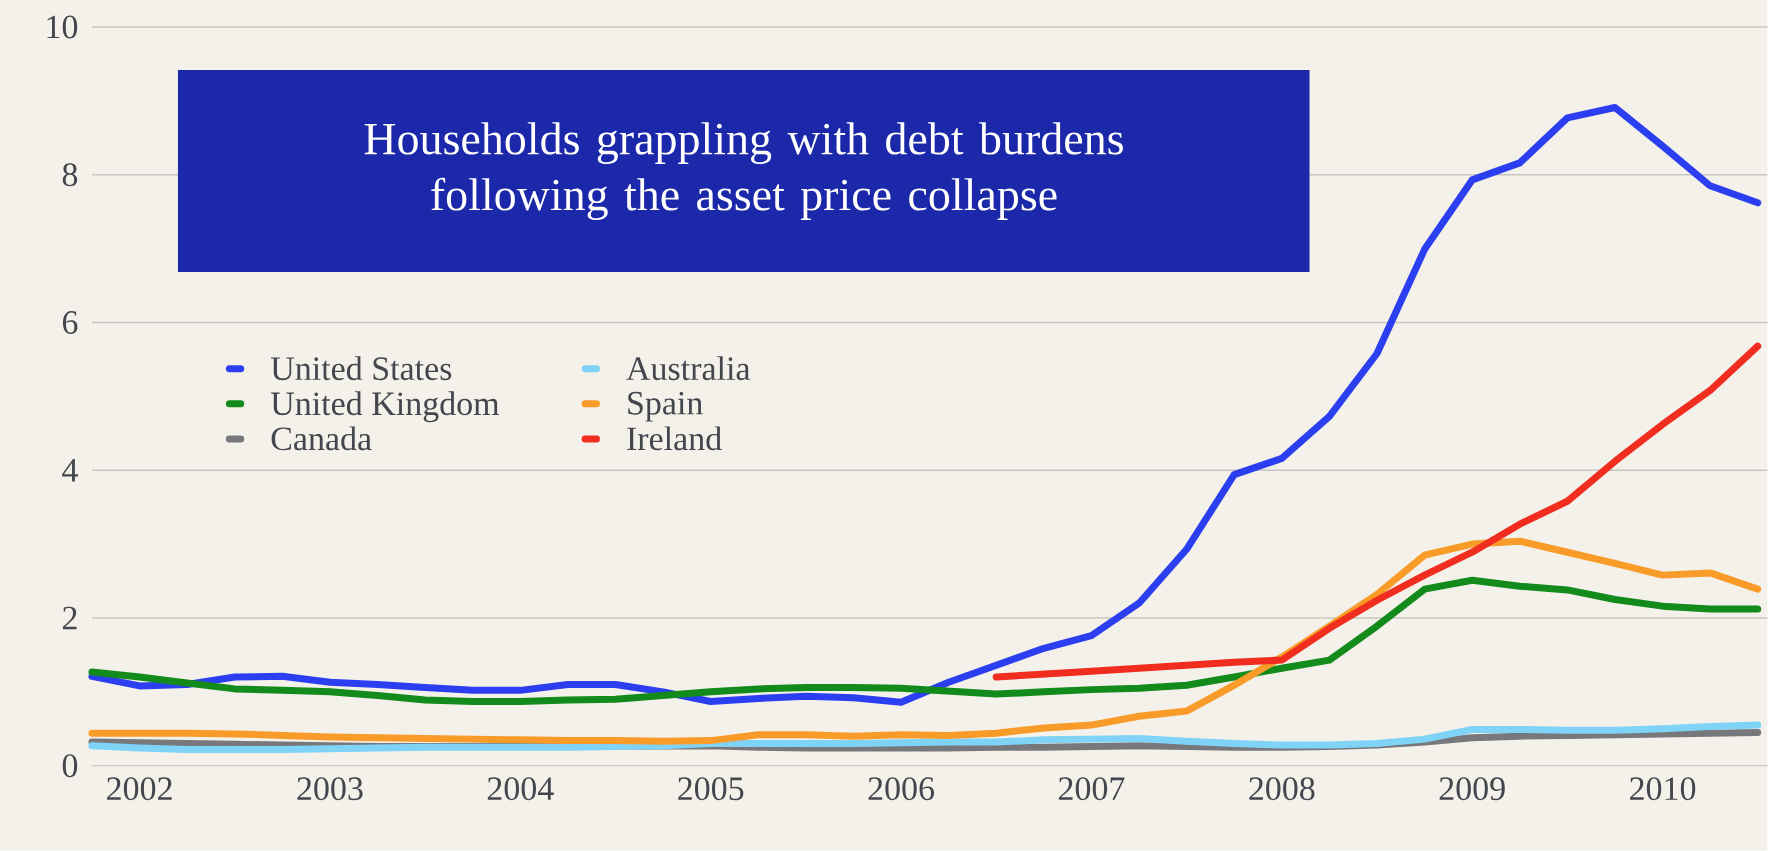  What do you see at coordinates (743, 171) in the screenshot?
I see `text: Households grappling with debt burdens following the asset price collapse` at bounding box center [743, 171].